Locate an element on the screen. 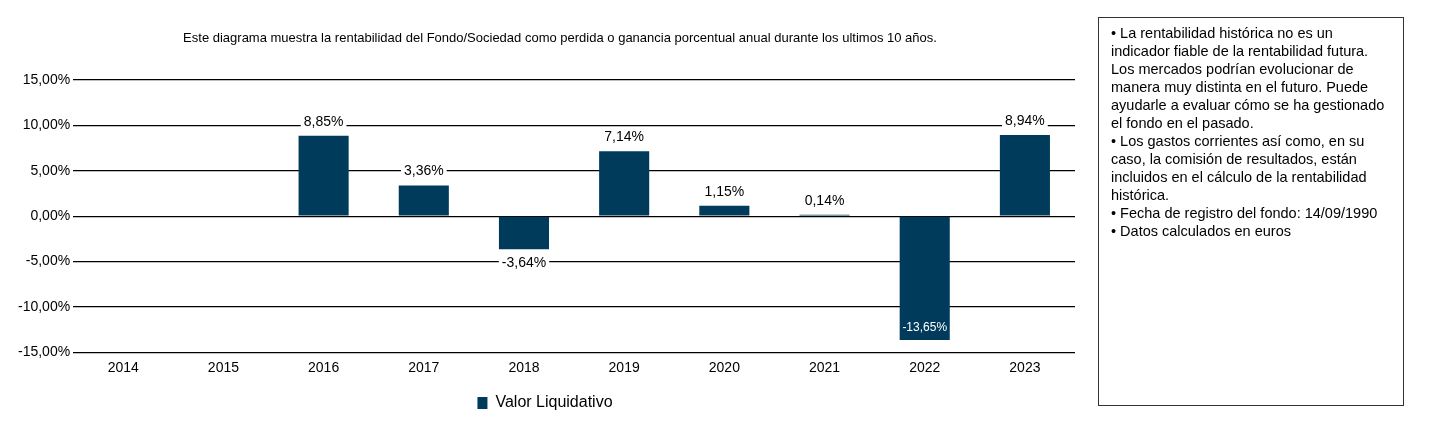 This screenshot has height=421, width=1430. y-tick-label: 15,00% is located at coordinates (46, 78).